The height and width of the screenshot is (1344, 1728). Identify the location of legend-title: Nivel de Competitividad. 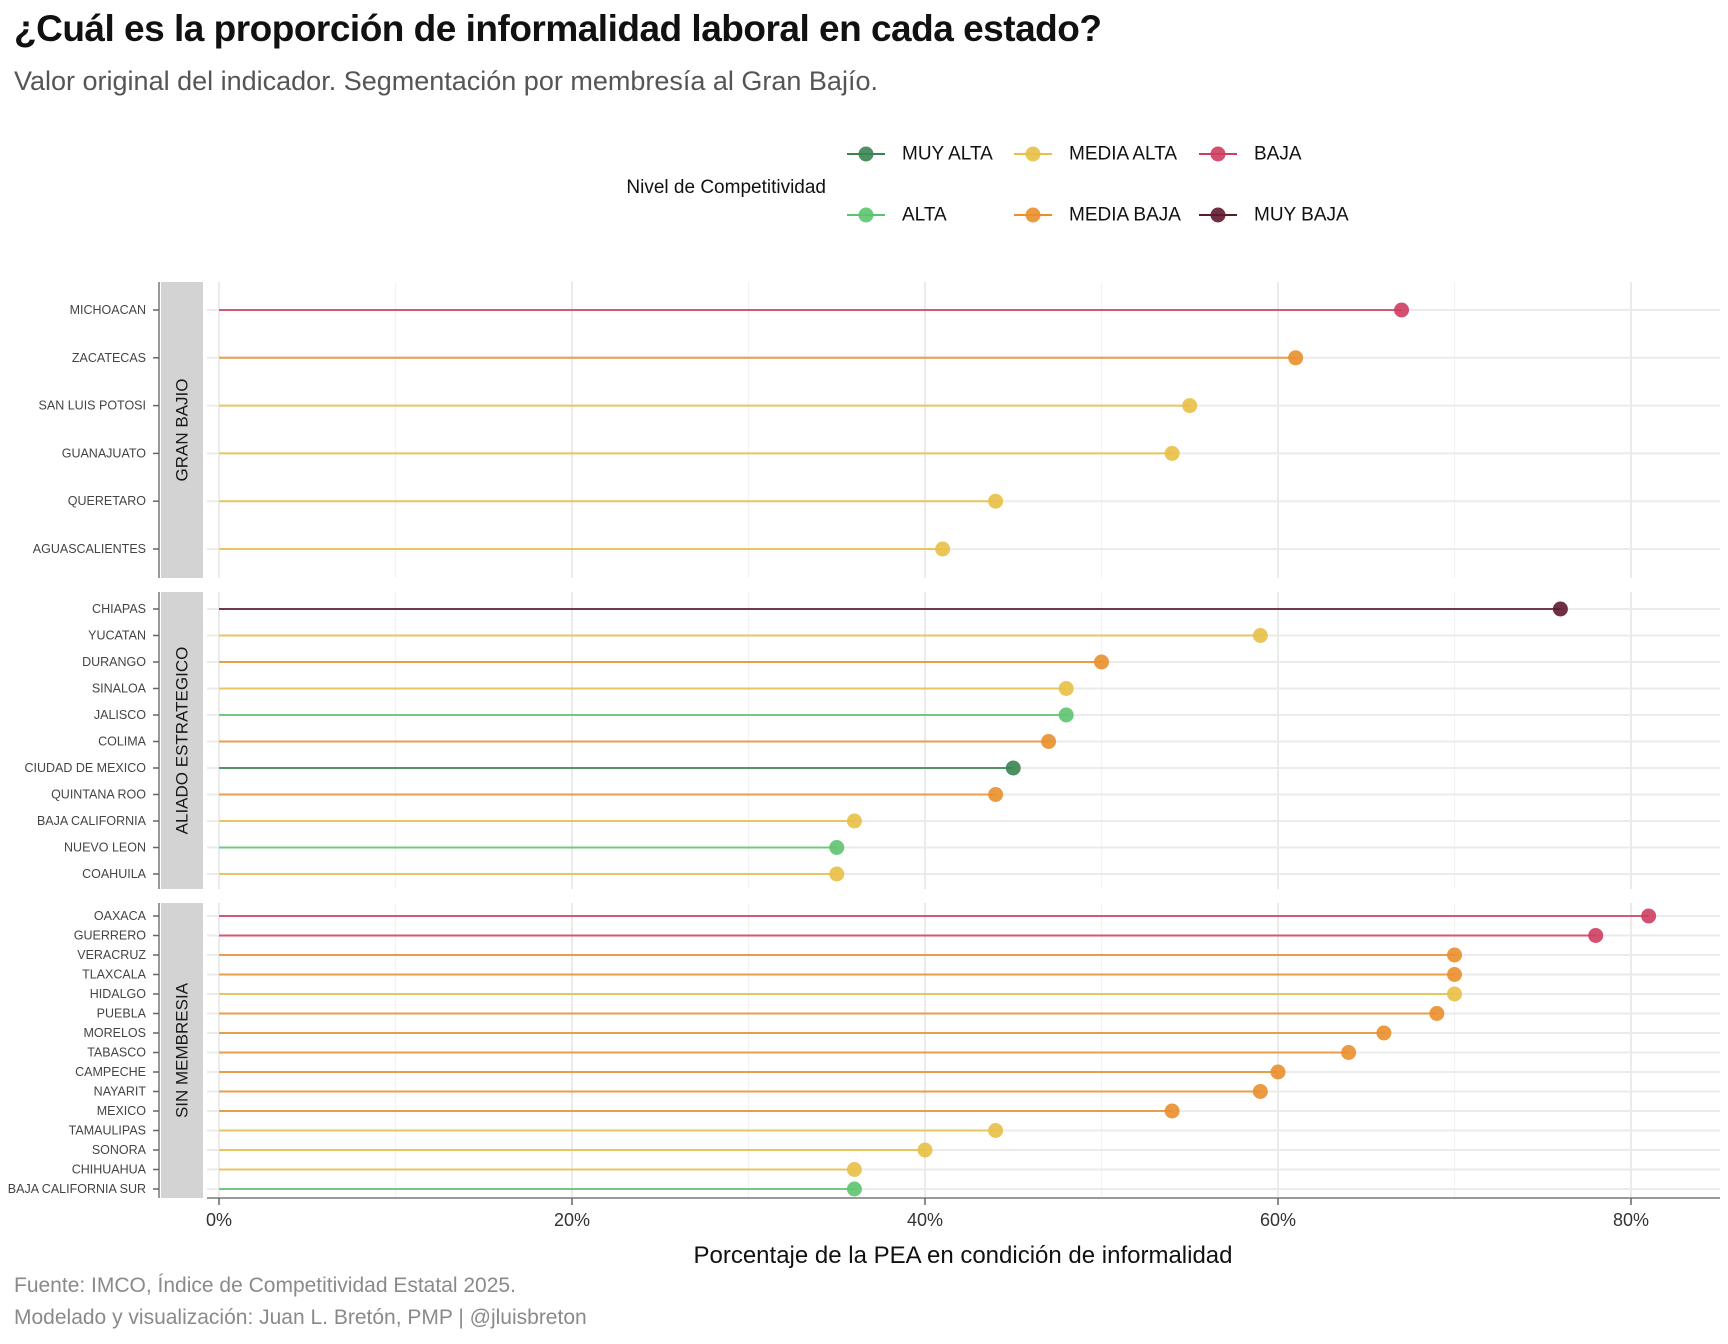
(726, 187).